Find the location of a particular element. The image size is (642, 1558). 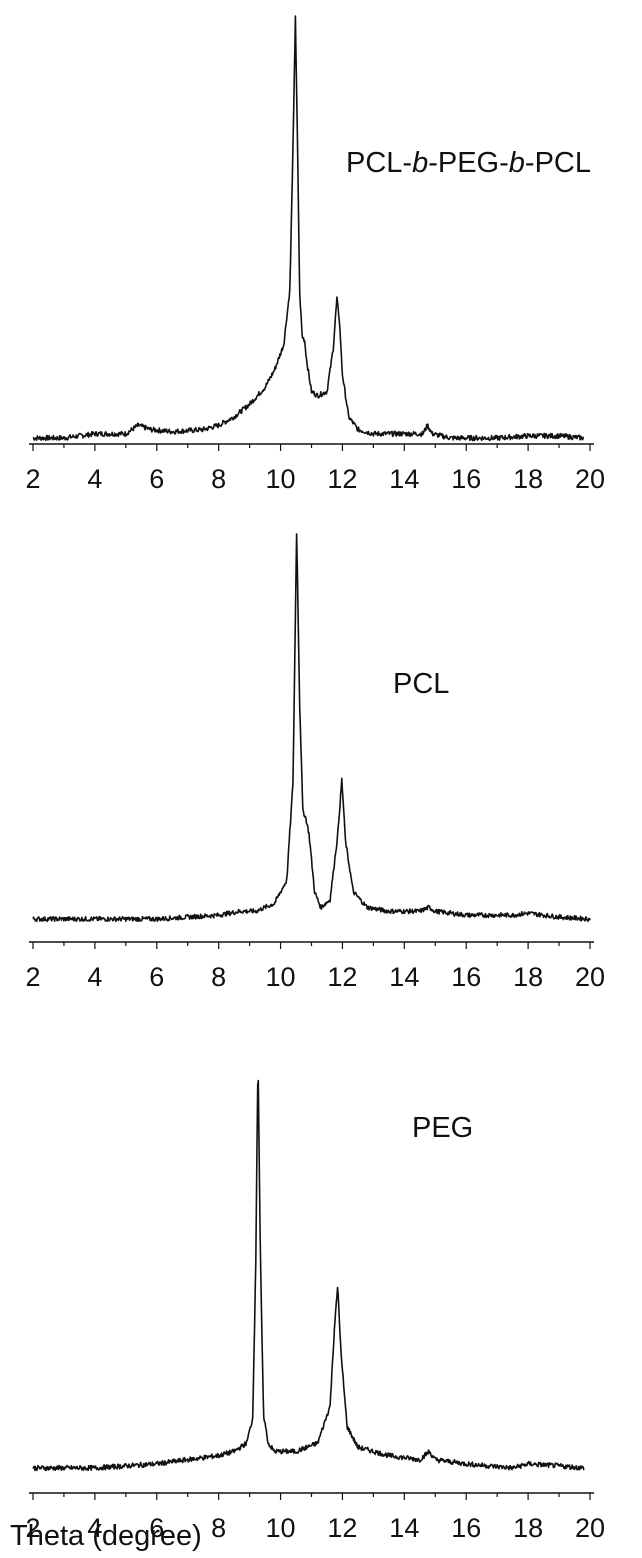

x-axis-label: Theta (degree) is located at coordinates (106, 1536).